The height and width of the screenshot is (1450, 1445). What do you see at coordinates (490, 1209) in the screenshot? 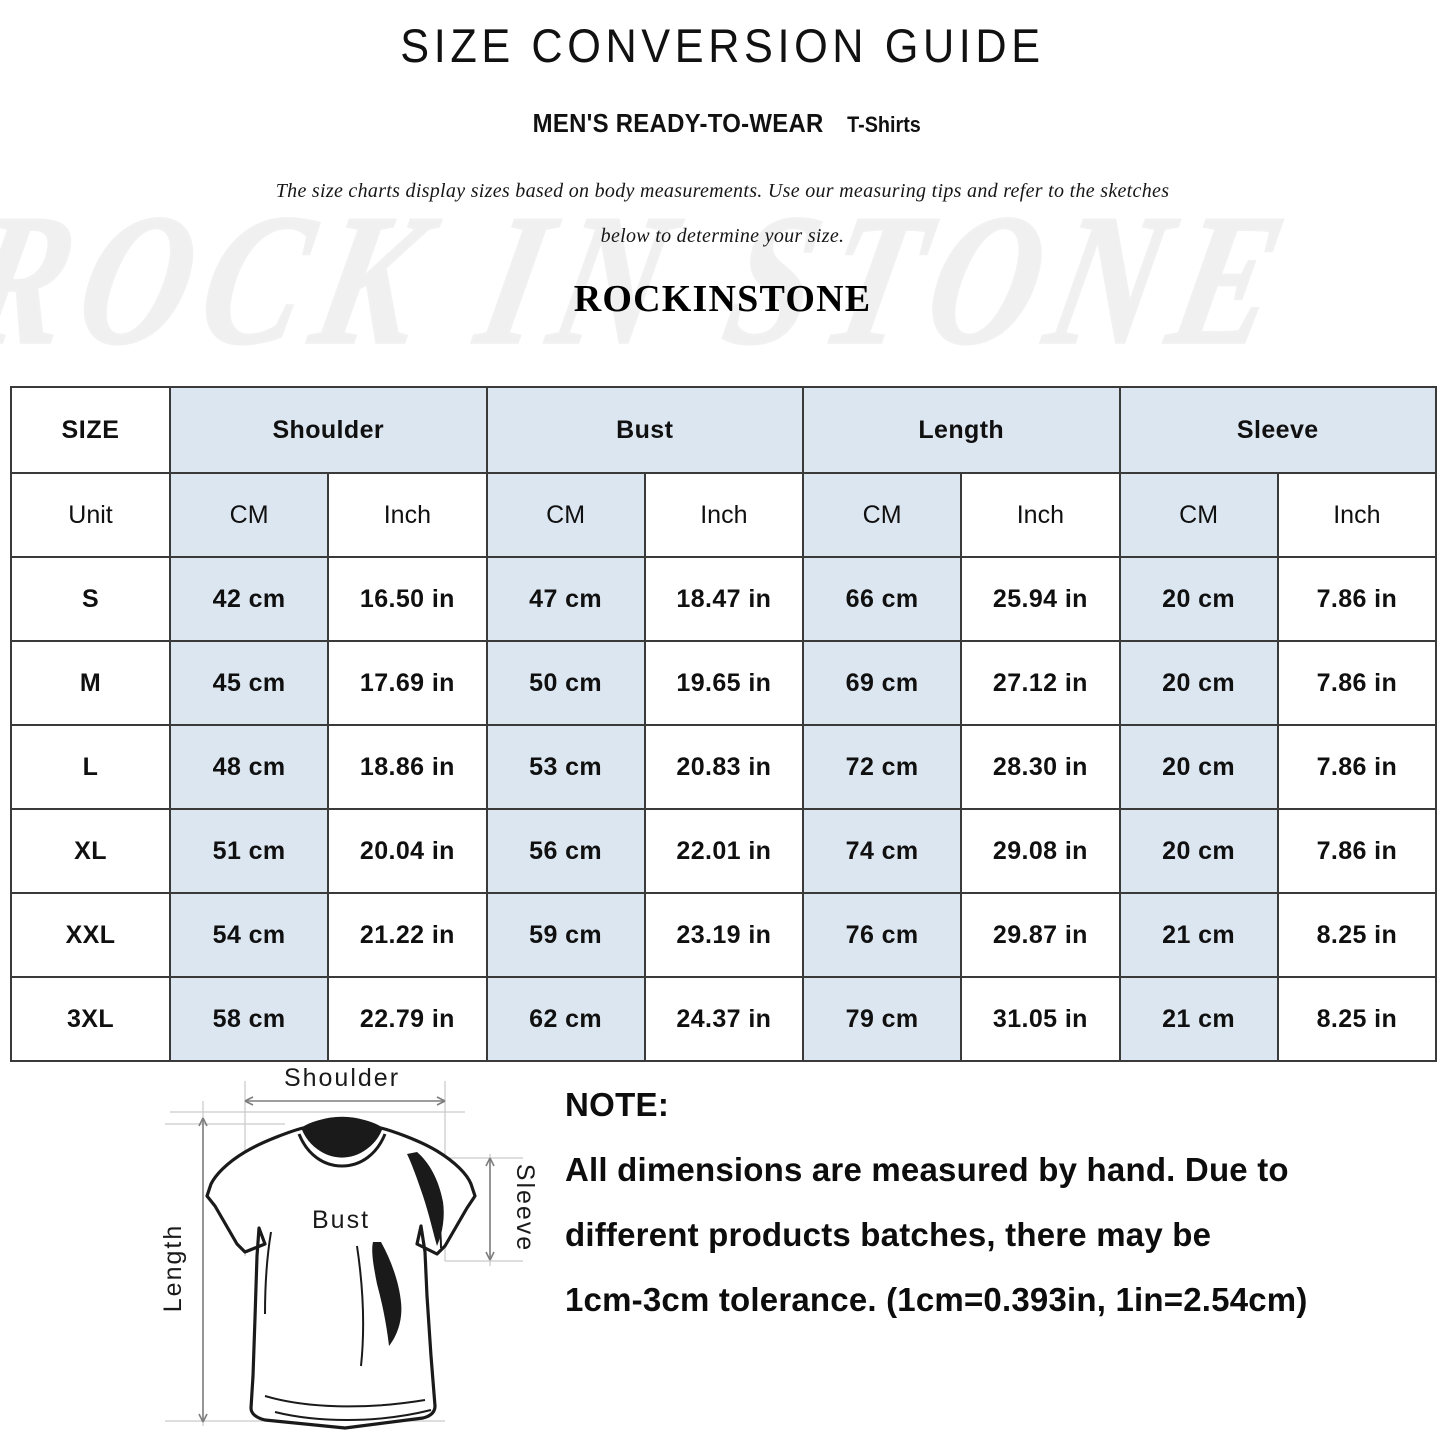
I see `sleeve-dimension-arrow` at bounding box center [490, 1209].